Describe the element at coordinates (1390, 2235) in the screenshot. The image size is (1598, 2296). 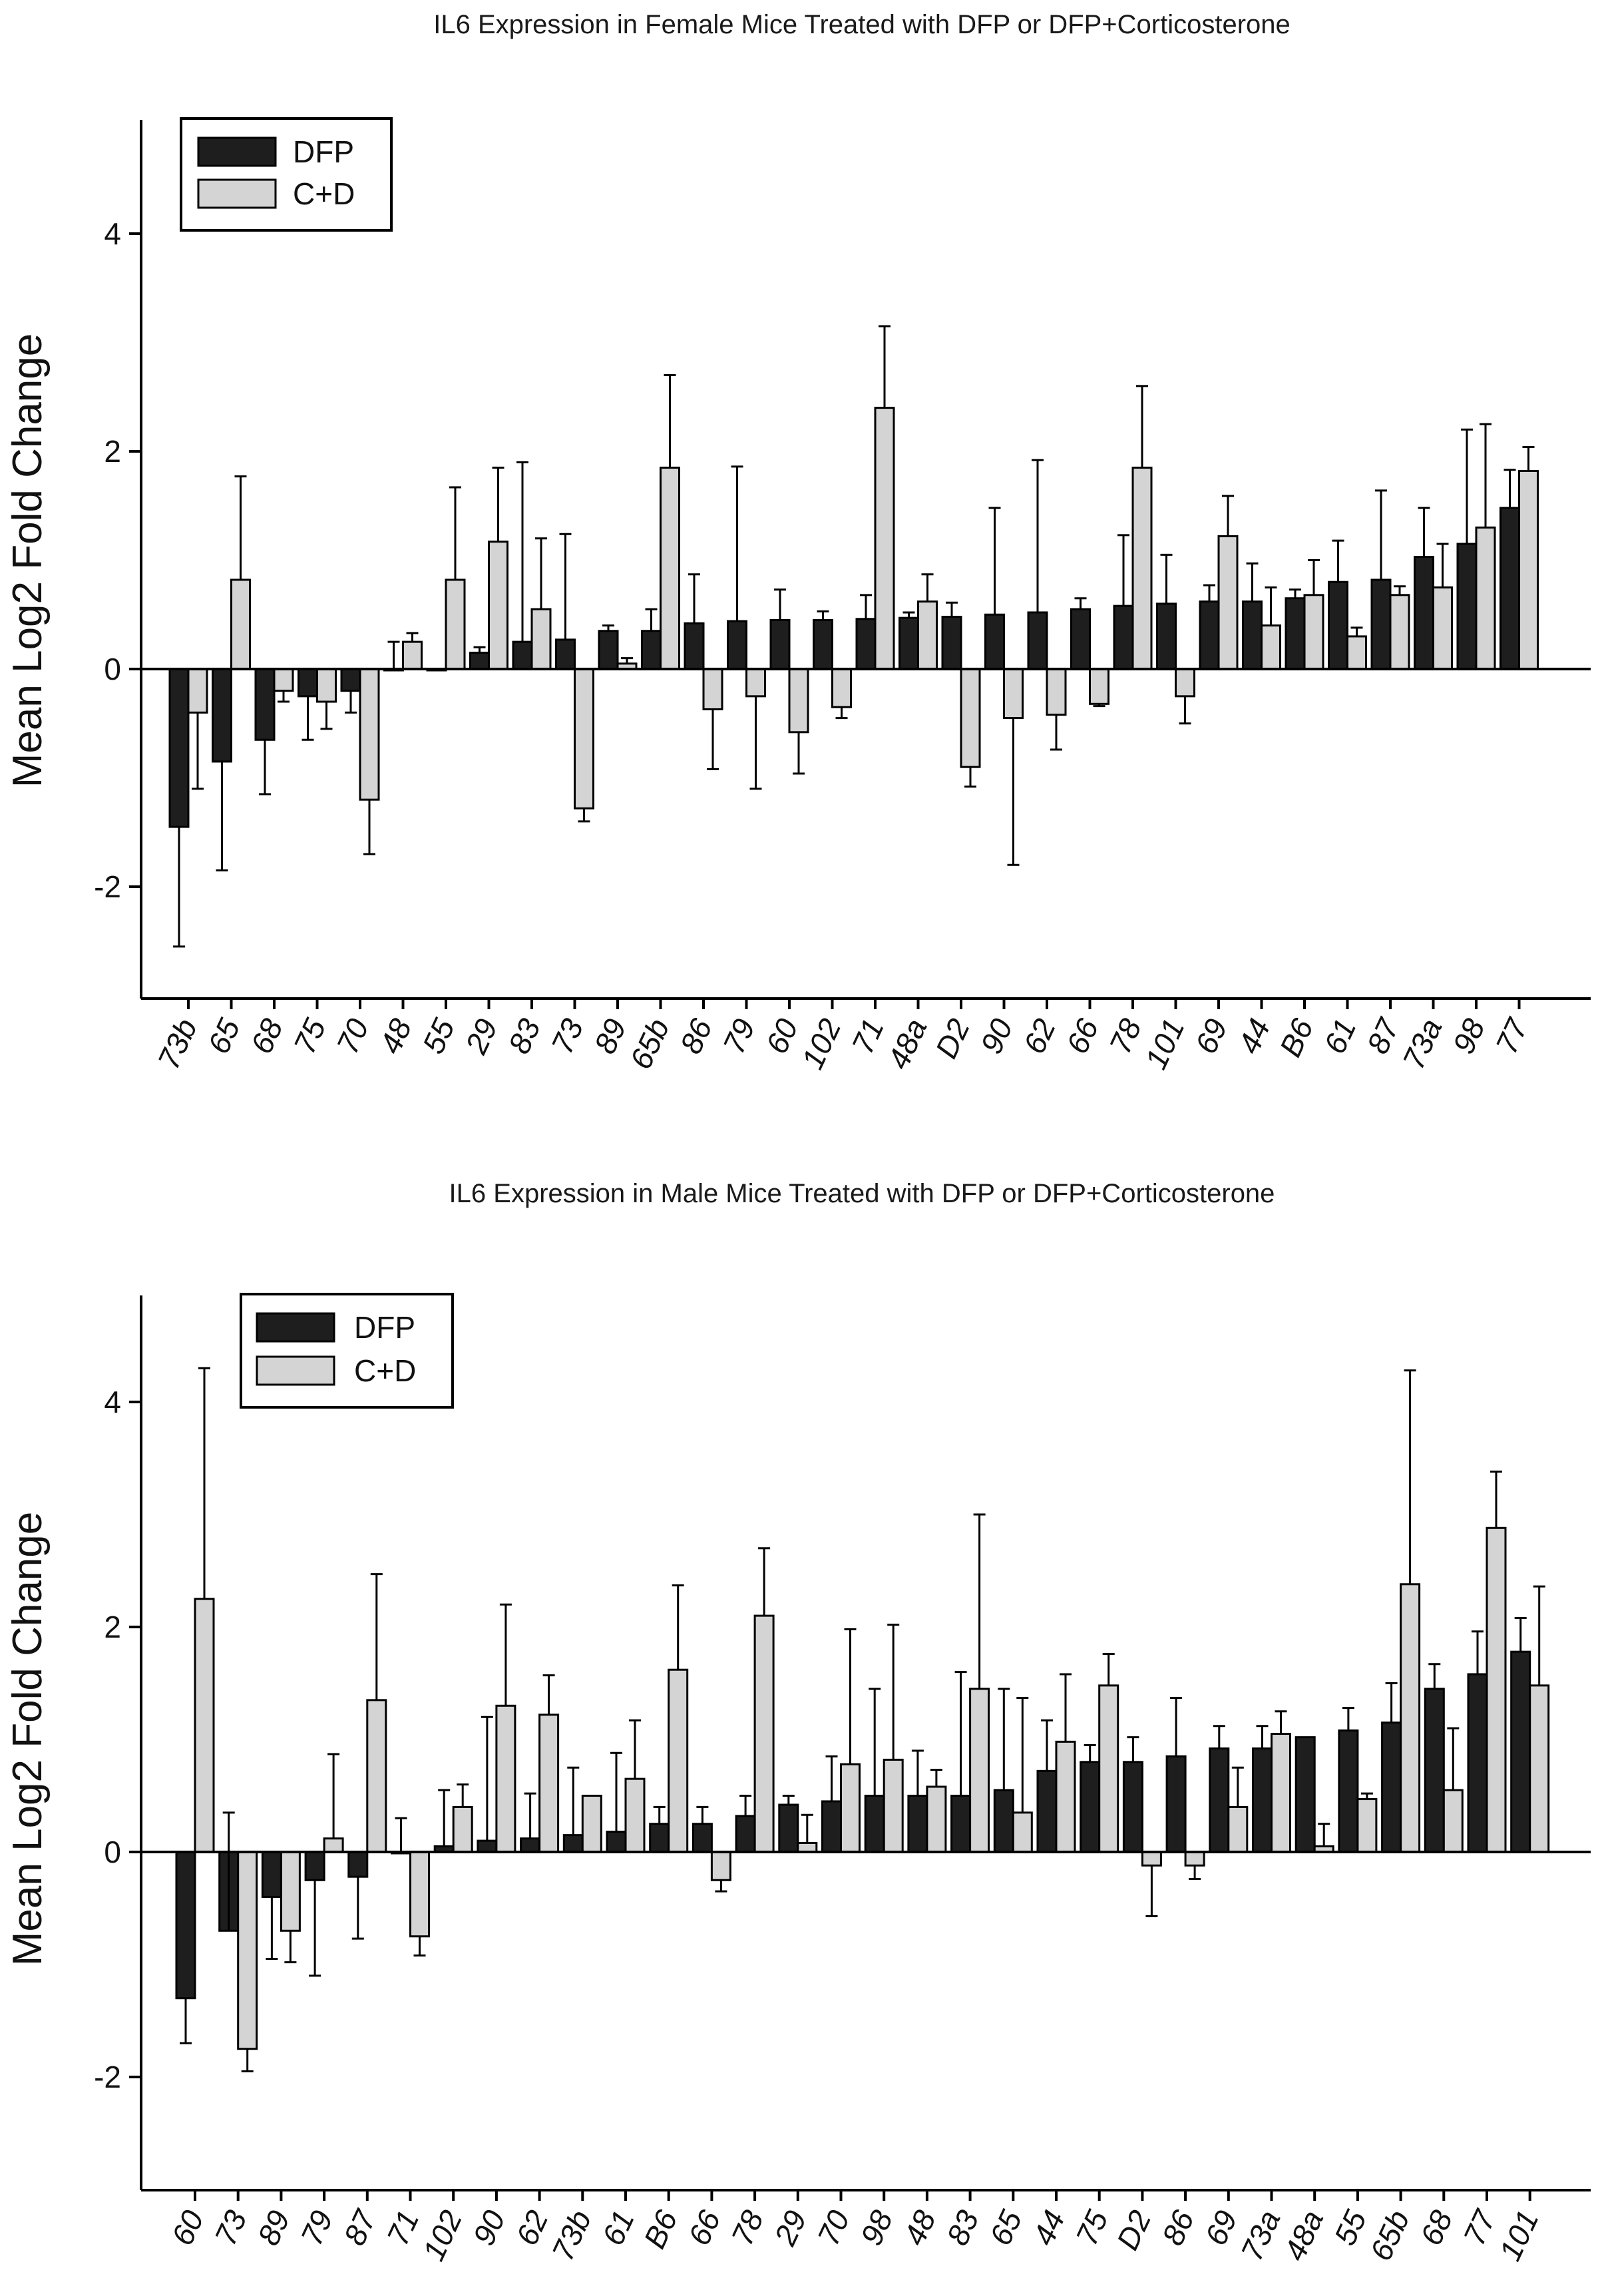
I see `x-tick-label: 65b` at that location.